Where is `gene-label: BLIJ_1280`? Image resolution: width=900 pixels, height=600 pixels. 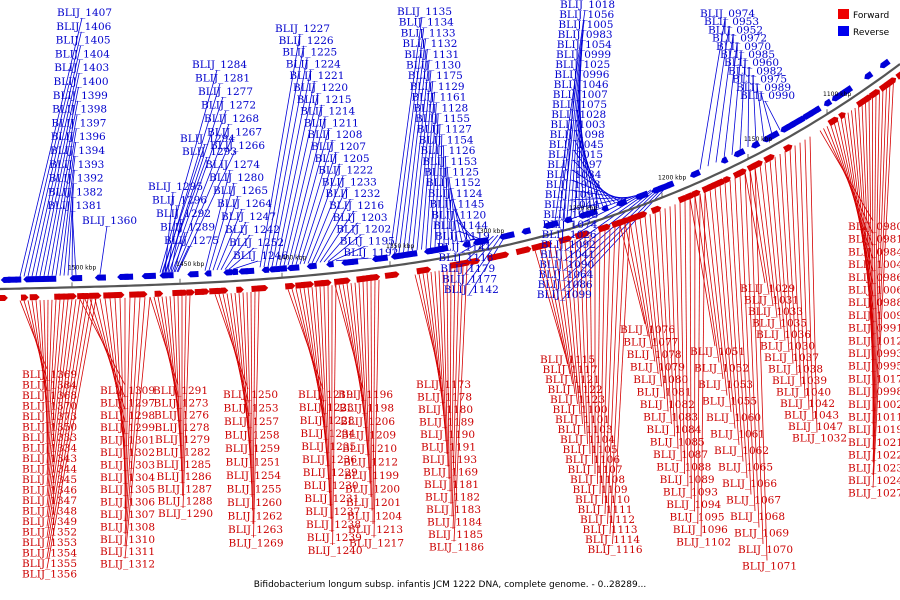 gene-label: BLIJ_1280 is located at coordinates (236, 178).